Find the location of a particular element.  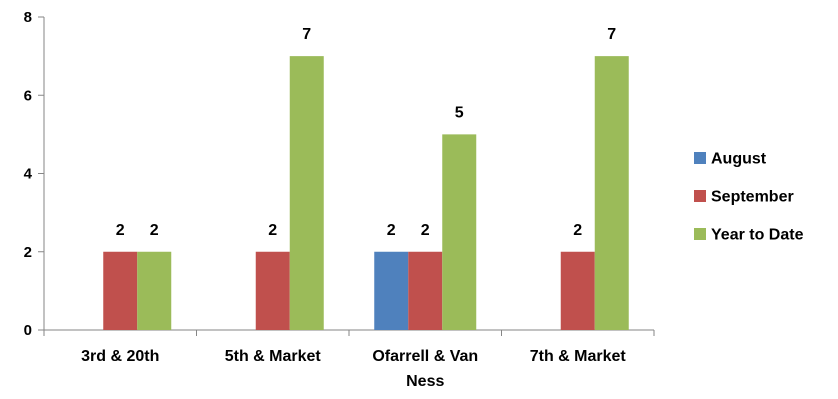

y-tick-label: 0 is located at coordinates (28, 330).